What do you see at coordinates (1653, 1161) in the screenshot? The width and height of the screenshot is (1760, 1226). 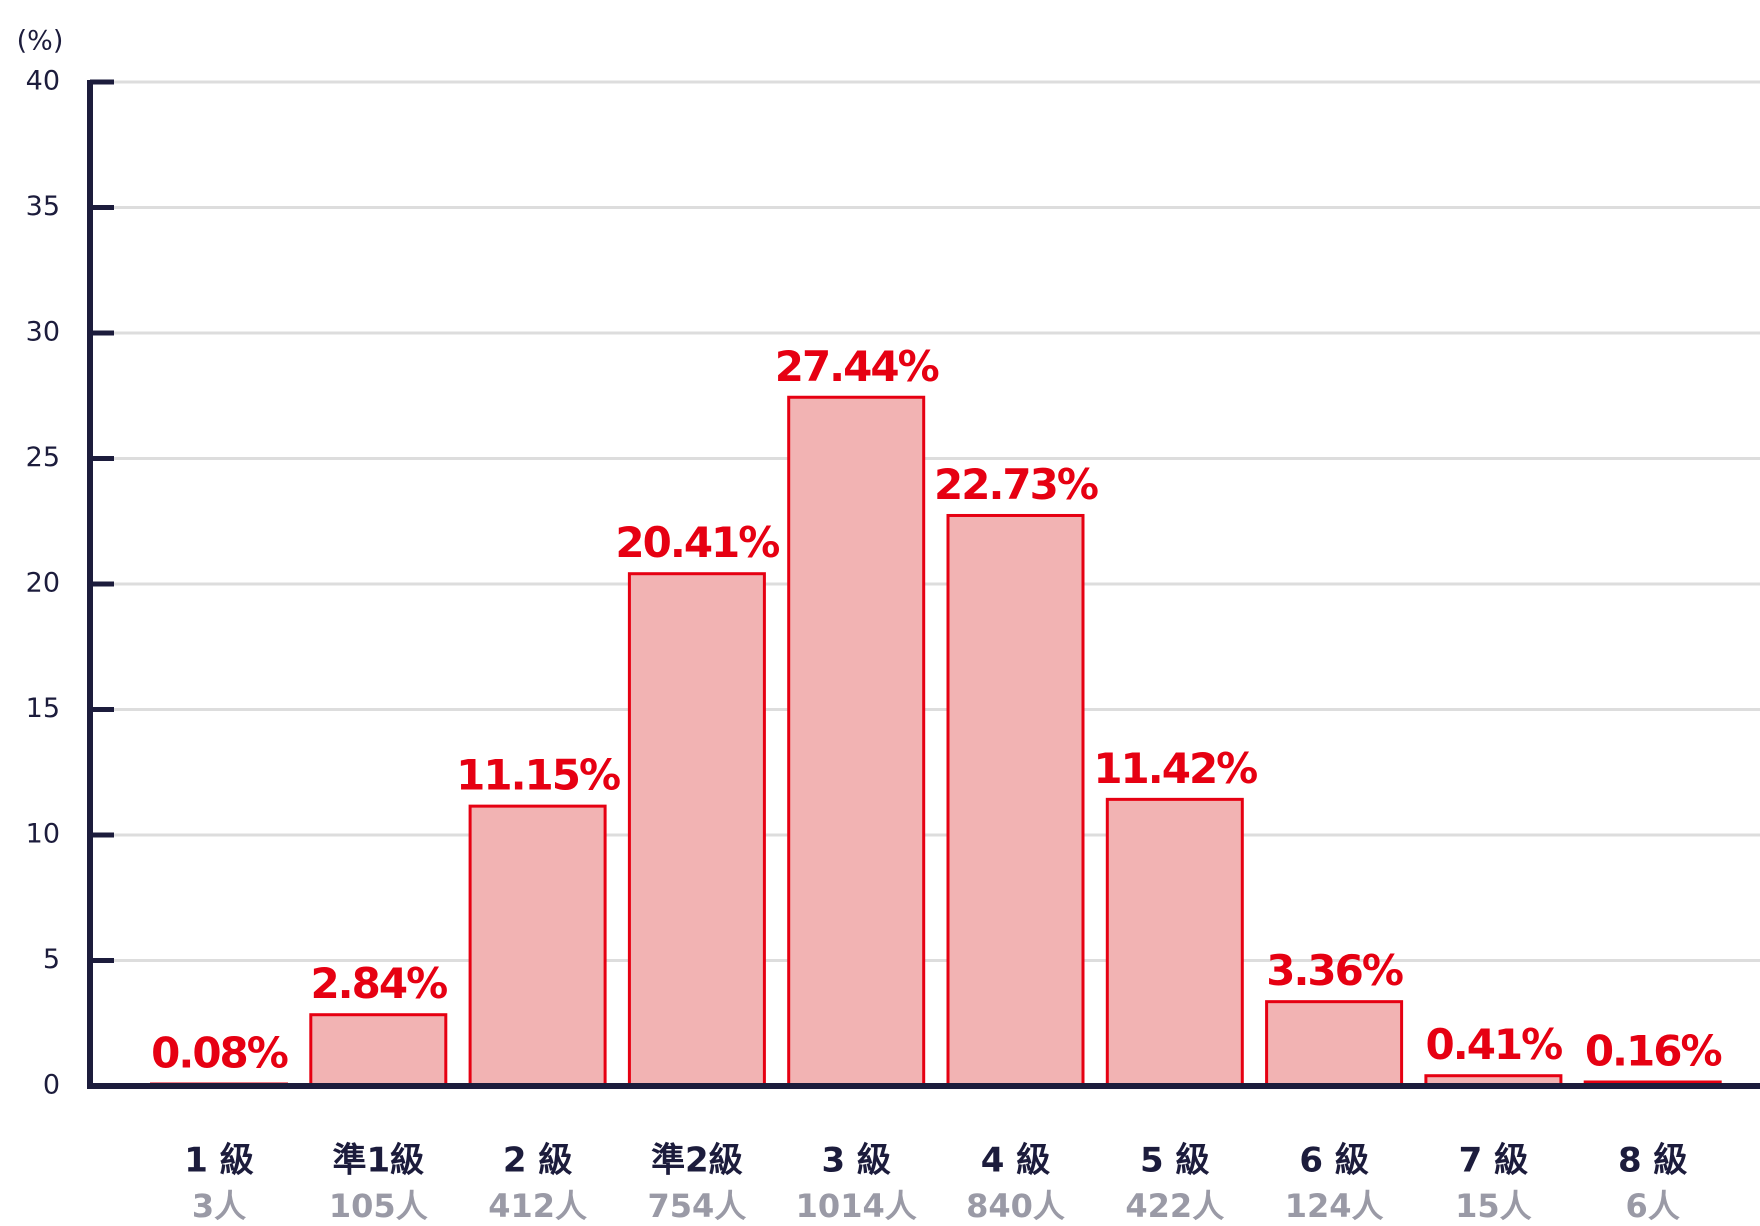 I see `x-tick-label: 8 級` at bounding box center [1653, 1161].